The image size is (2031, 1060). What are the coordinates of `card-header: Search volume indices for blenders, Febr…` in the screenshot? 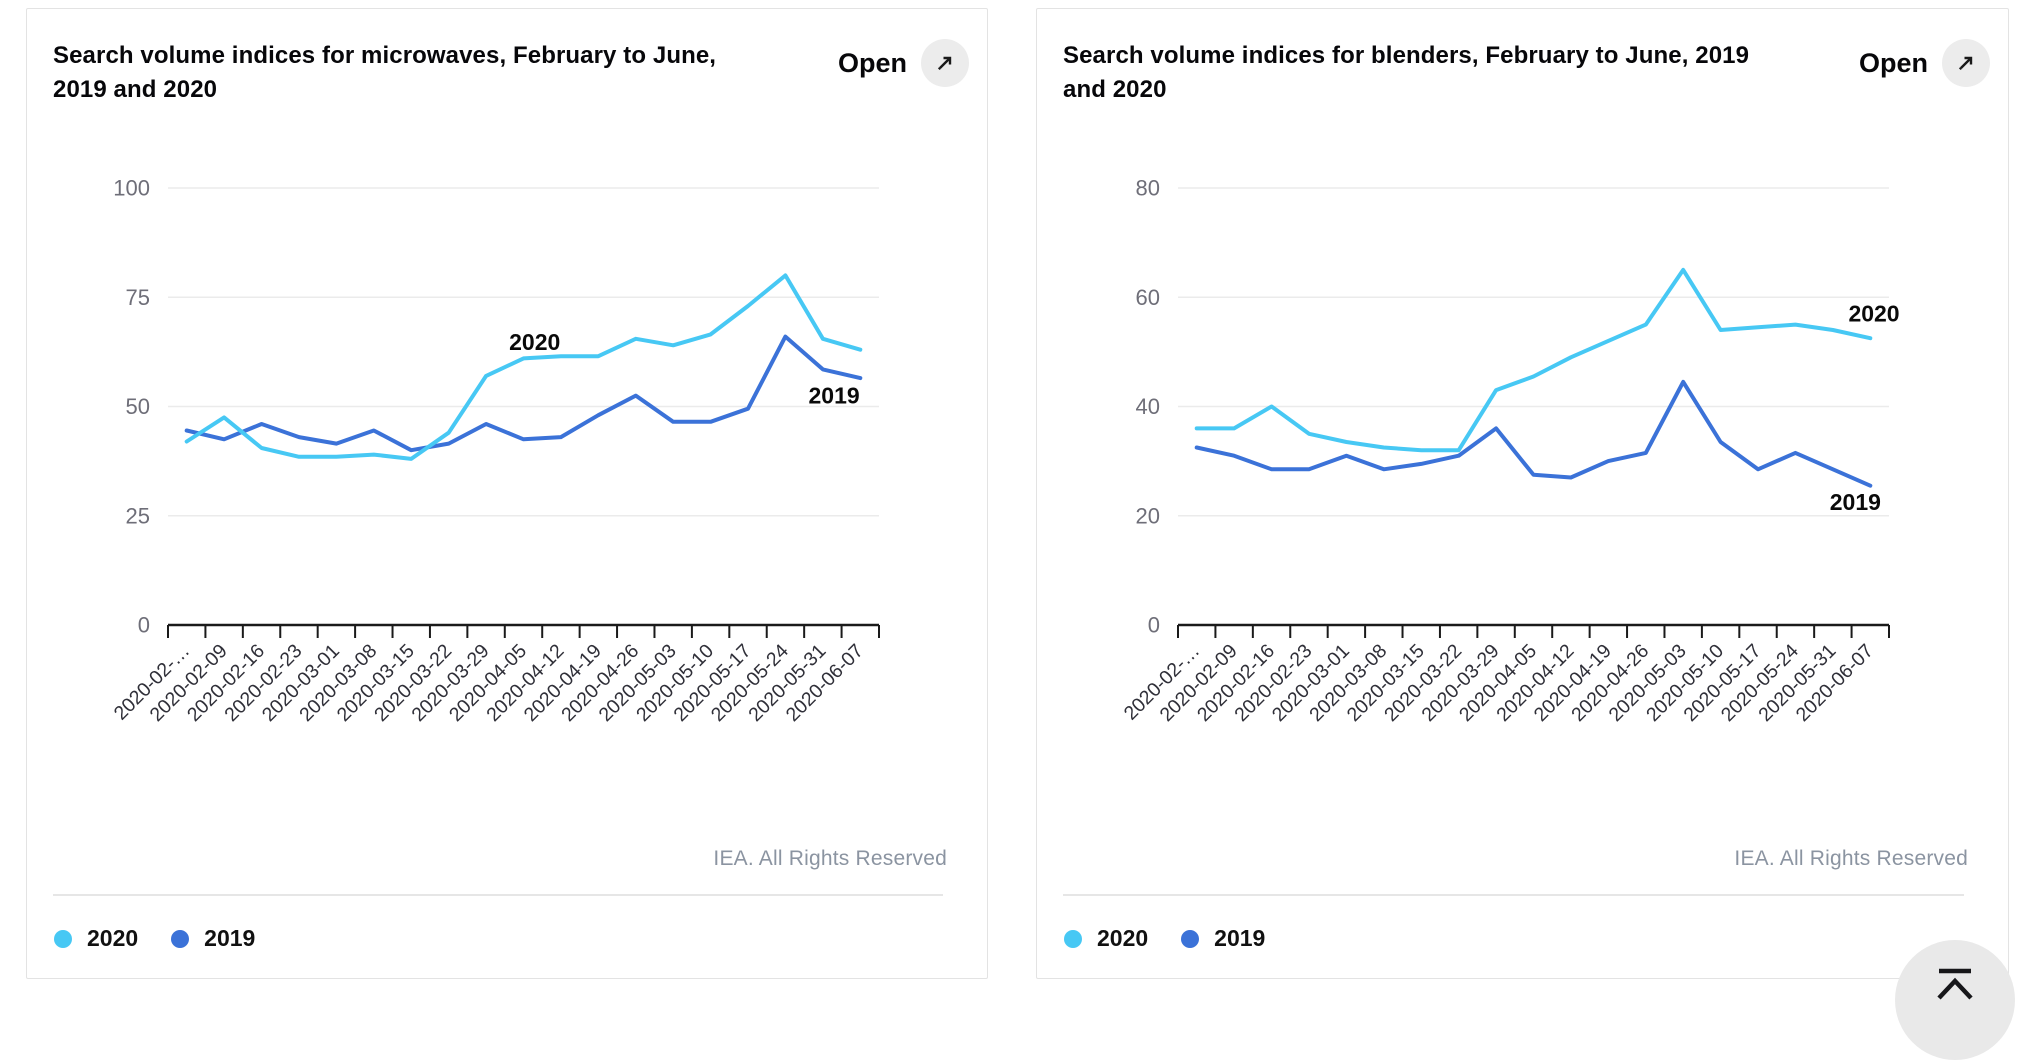 It's located at (1522, 58).